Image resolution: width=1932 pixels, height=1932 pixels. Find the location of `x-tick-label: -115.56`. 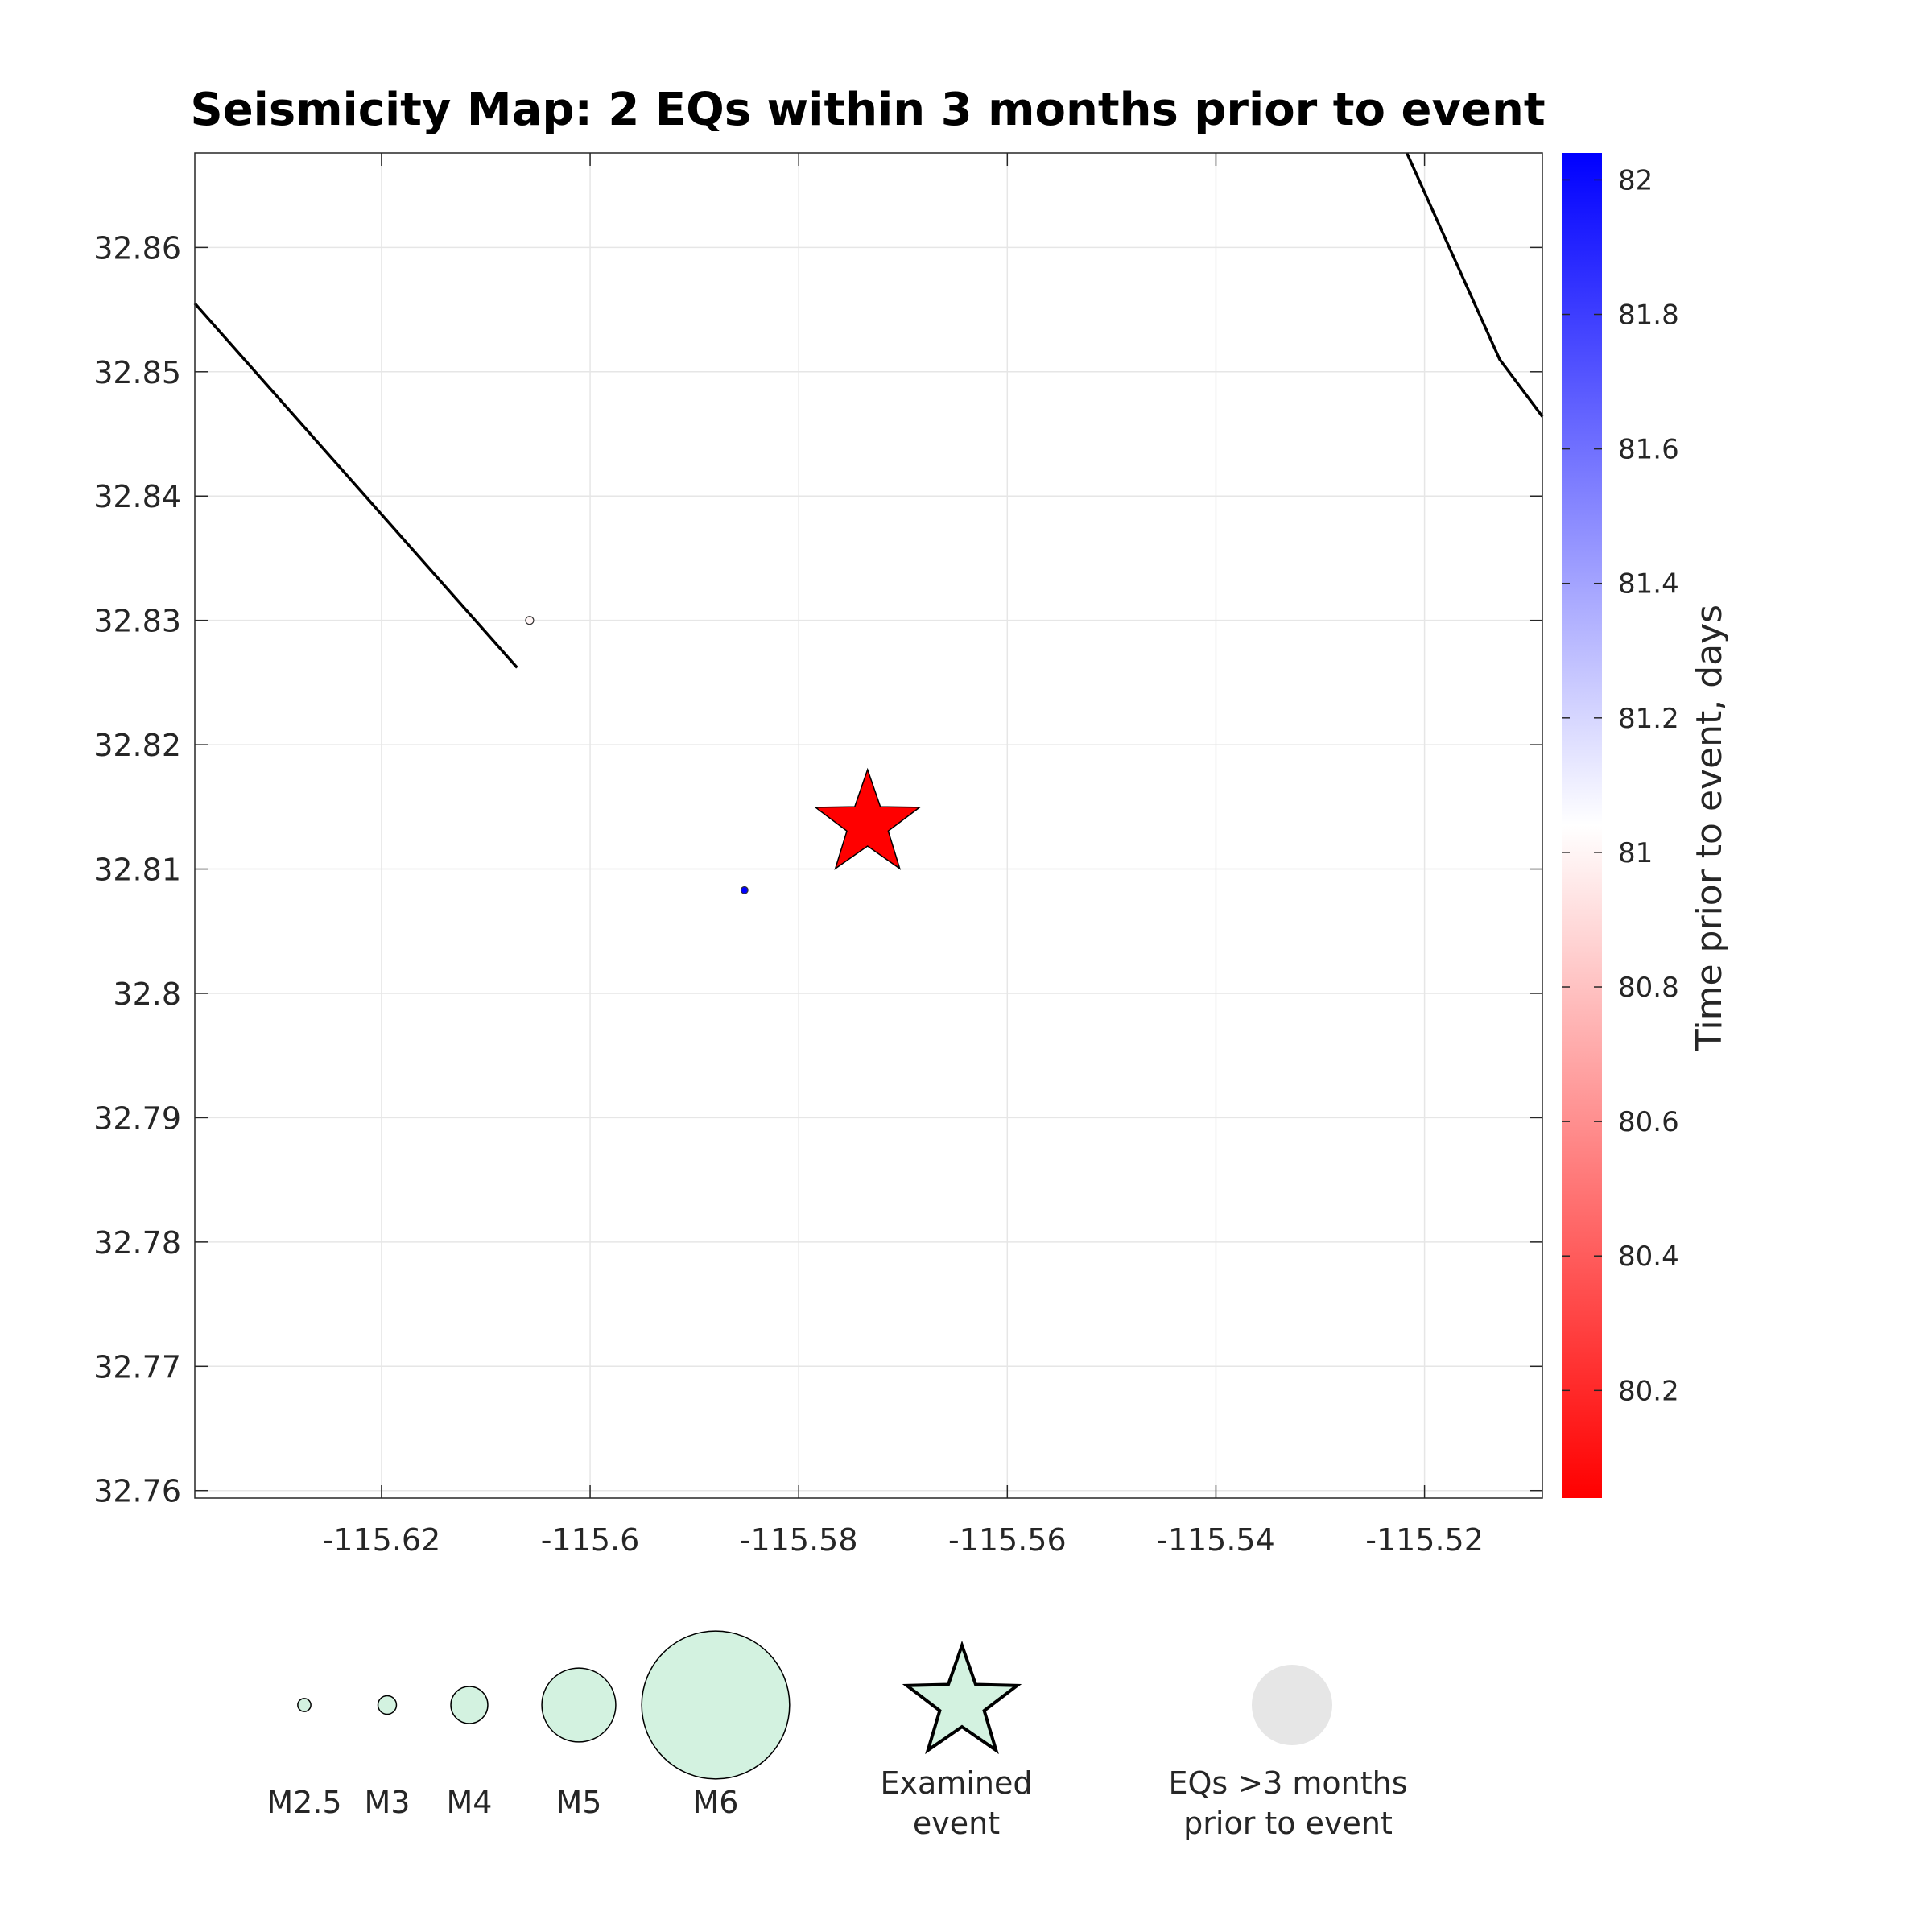

x-tick-label: -115.56 is located at coordinates (1007, 1540).